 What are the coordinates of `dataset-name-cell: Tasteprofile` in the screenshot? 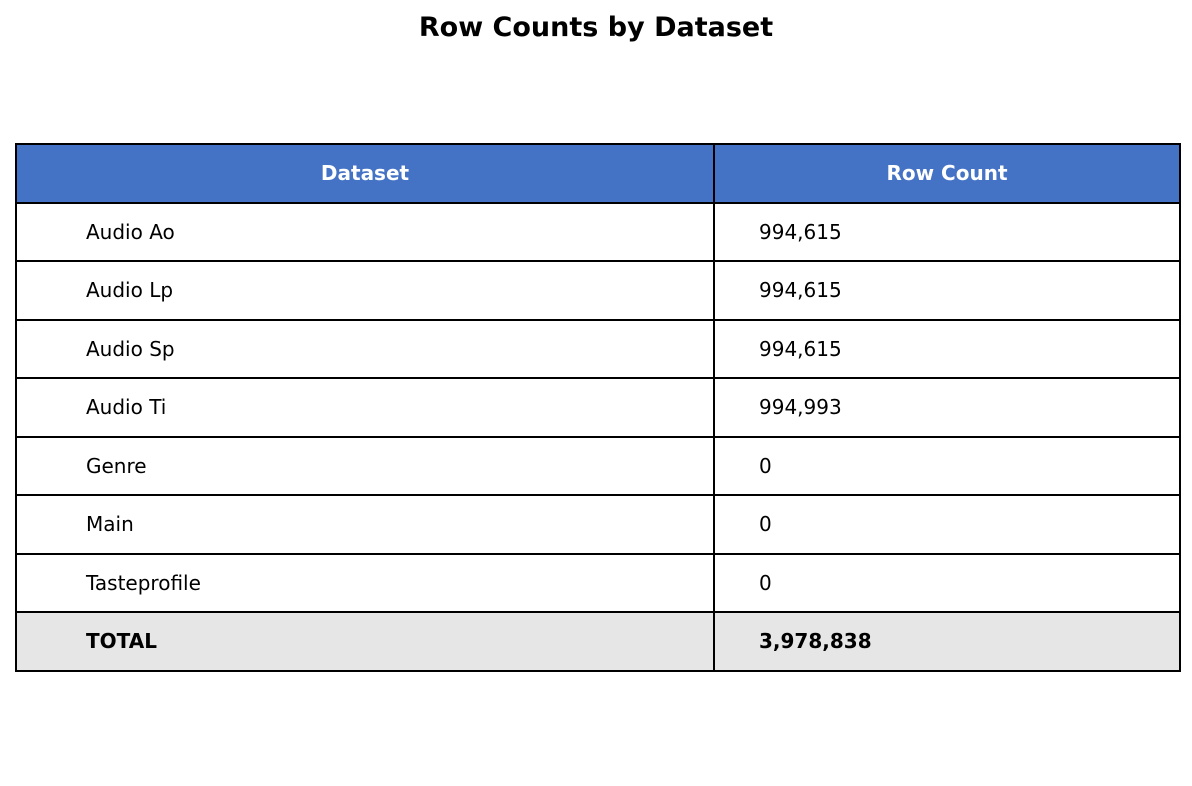 It's located at (365, 582).